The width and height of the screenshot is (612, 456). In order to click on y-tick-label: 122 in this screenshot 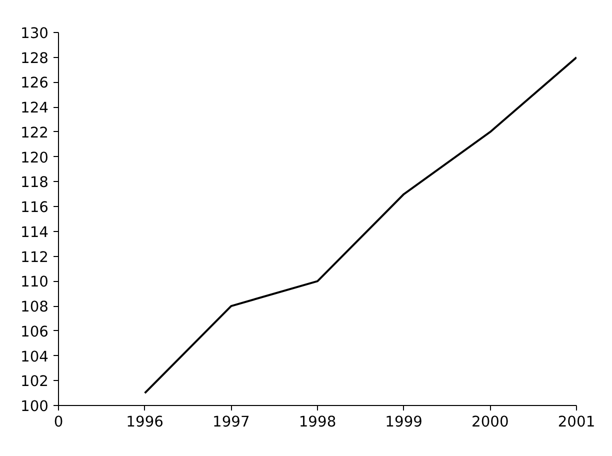, I will do `click(34, 133)`.